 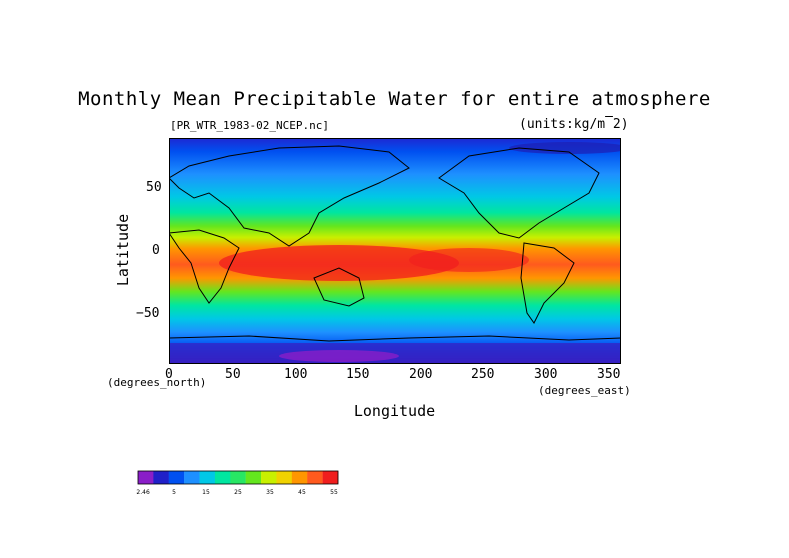 I want to click on y-tick-label: −50, so click(x=148, y=313).